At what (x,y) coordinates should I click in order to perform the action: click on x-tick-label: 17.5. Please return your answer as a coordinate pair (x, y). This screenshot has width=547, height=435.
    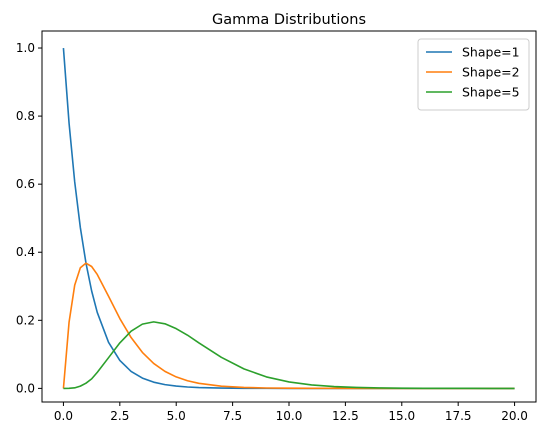
    Looking at the image, I should click on (458, 416).